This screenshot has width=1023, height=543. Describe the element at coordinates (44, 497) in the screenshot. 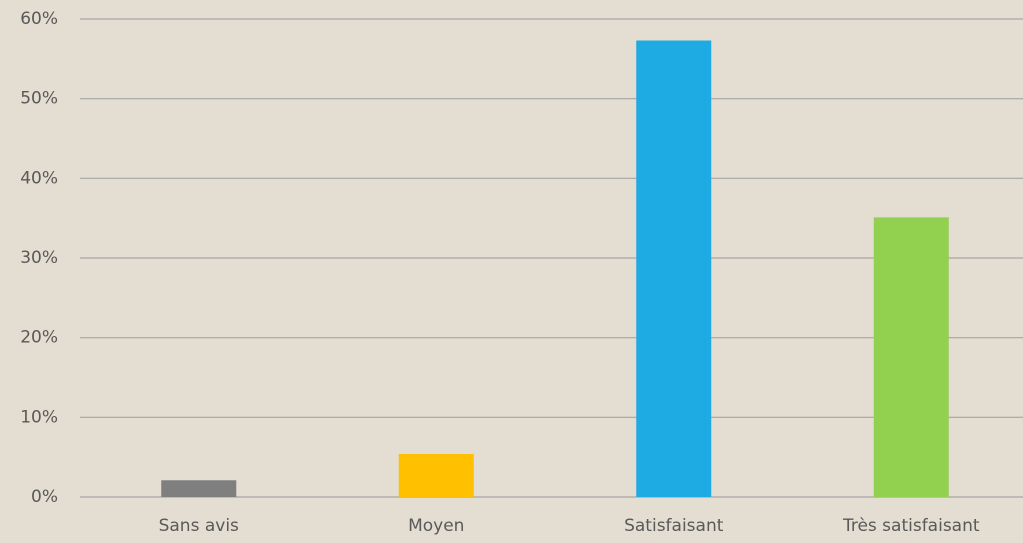

I see `y-tick-label: 0%` at that location.